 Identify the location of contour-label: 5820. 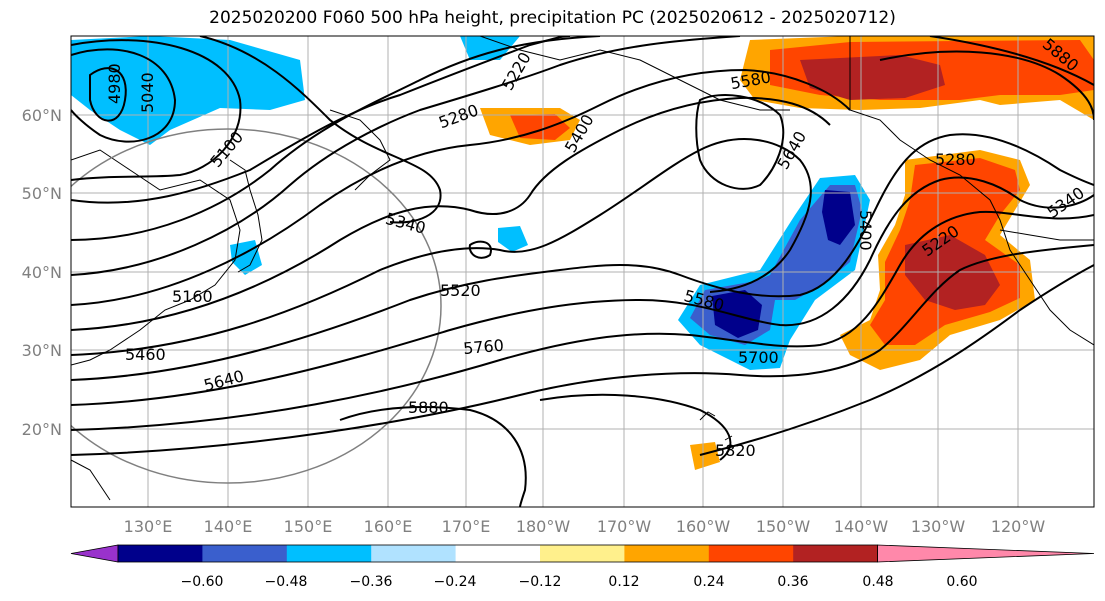
(735, 450).